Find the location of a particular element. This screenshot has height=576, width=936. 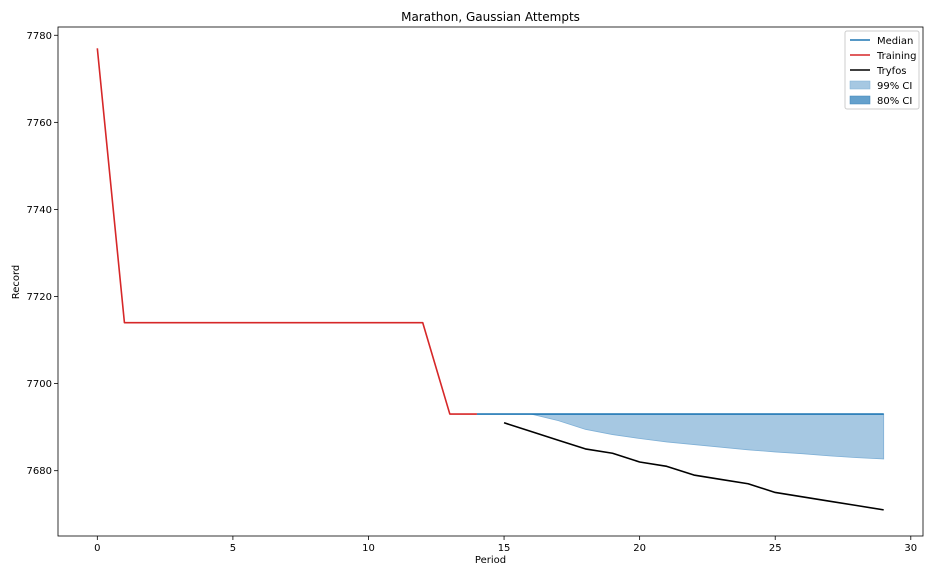

chart-title: Marathon, Gaussian Attempts is located at coordinates (490, 17).